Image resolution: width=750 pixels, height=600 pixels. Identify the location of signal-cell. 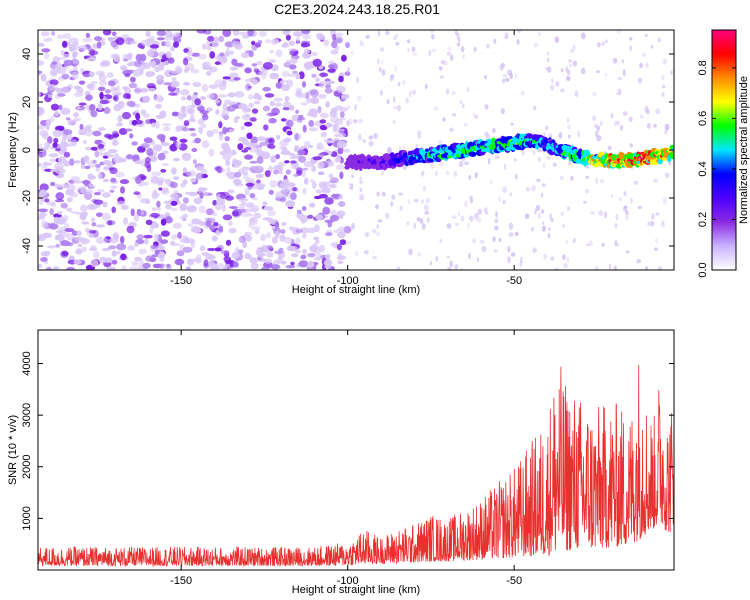
(474, 154).